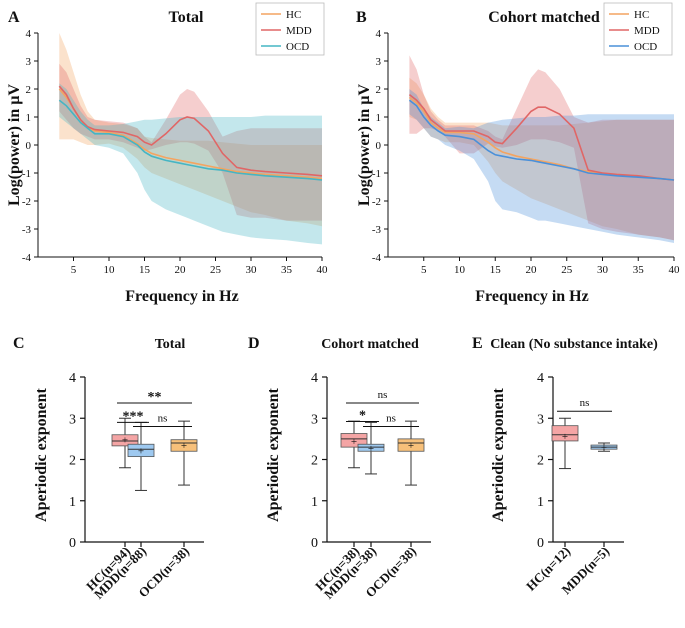 This screenshot has width=685, height=628. What do you see at coordinates (477, 343) in the screenshot?
I see `panel-label: E` at bounding box center [477, 343].